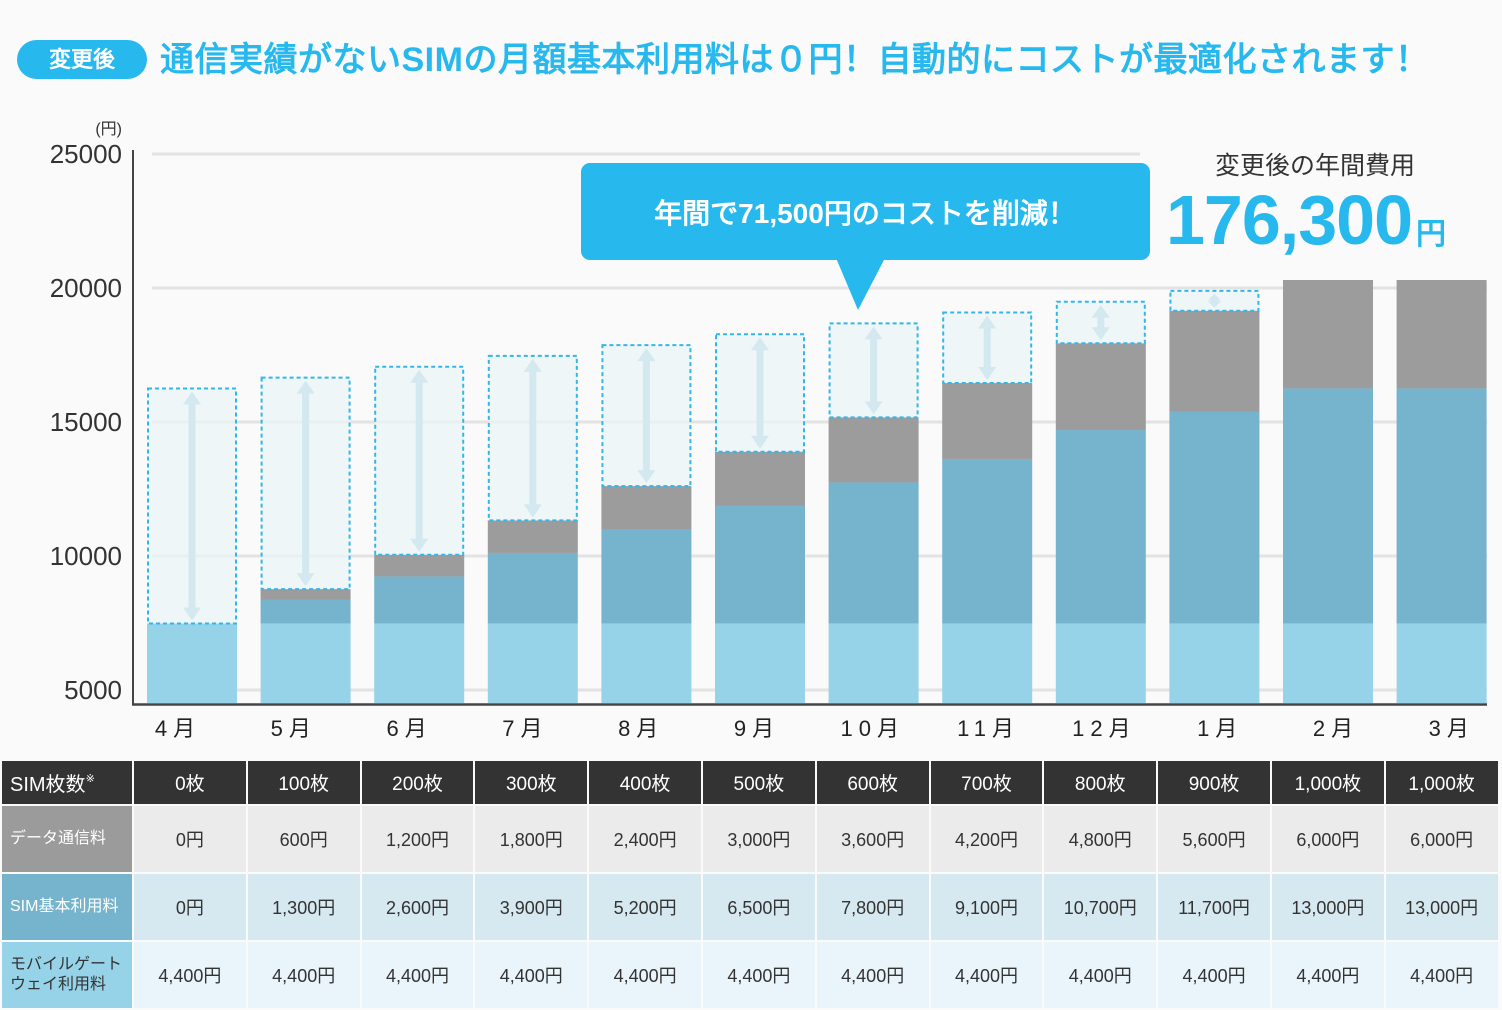  What do you see at coordinates (90, 779) in the screenshot?
I see `note-mark: ※` at bounding box center [90, 779].